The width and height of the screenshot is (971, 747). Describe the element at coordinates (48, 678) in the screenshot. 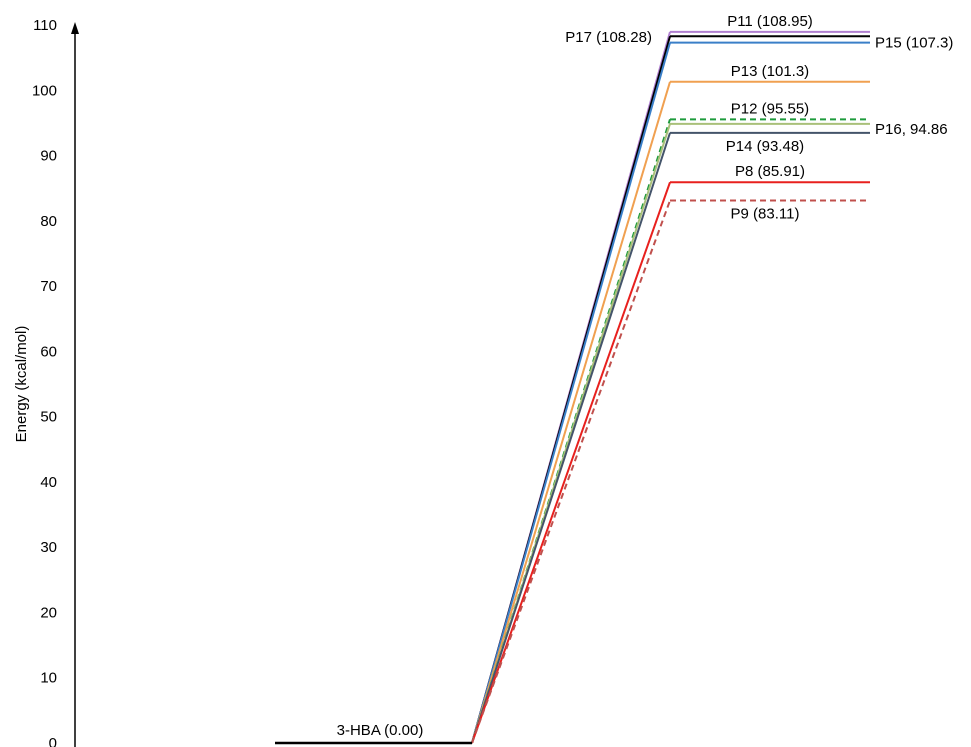

I see `y-tick-label-10: 10` at that location.